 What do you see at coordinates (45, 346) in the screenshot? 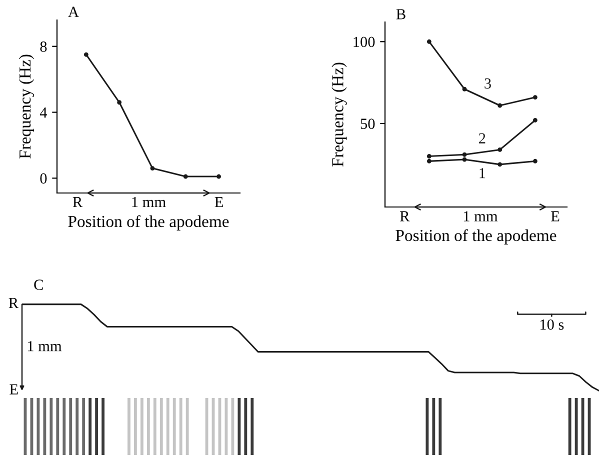
I see `annotation: 1 mm` at bounding box center [45, 346].